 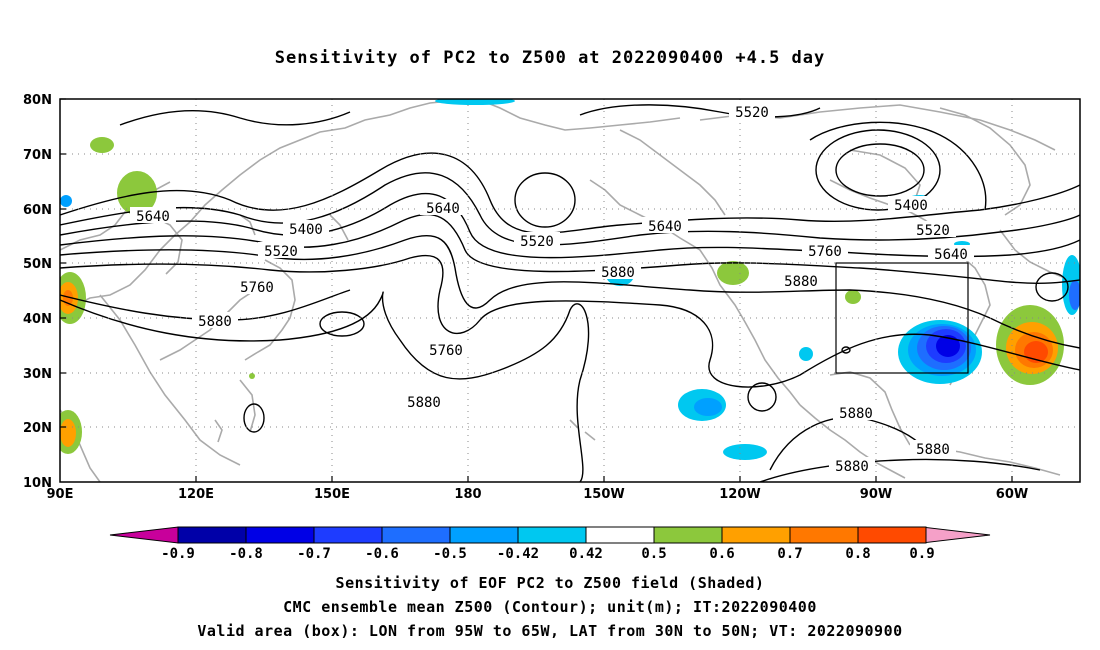 I want to click on colorbar-label: 0.7, so click(x=789, y=554).